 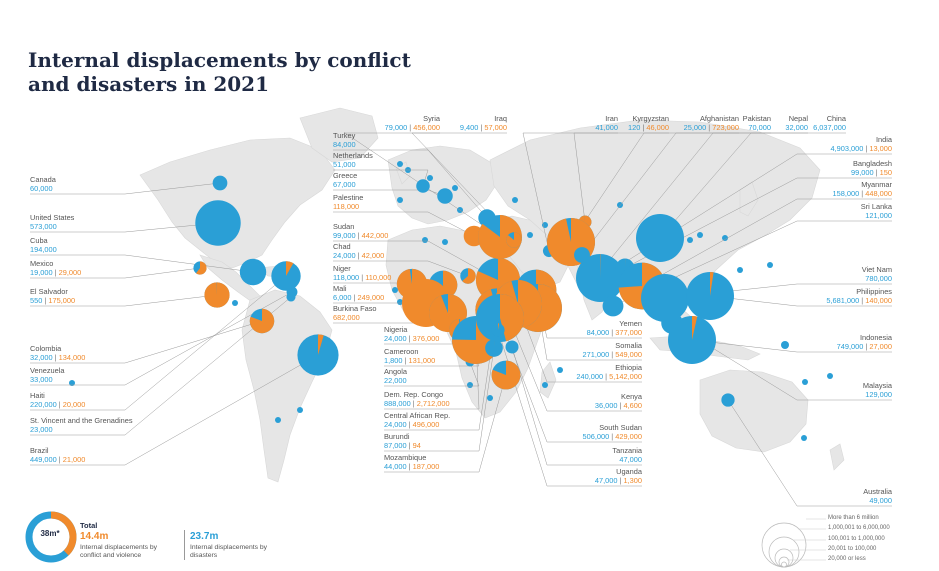 I want to click on country-name: Syria, so click(x=431, y=118).